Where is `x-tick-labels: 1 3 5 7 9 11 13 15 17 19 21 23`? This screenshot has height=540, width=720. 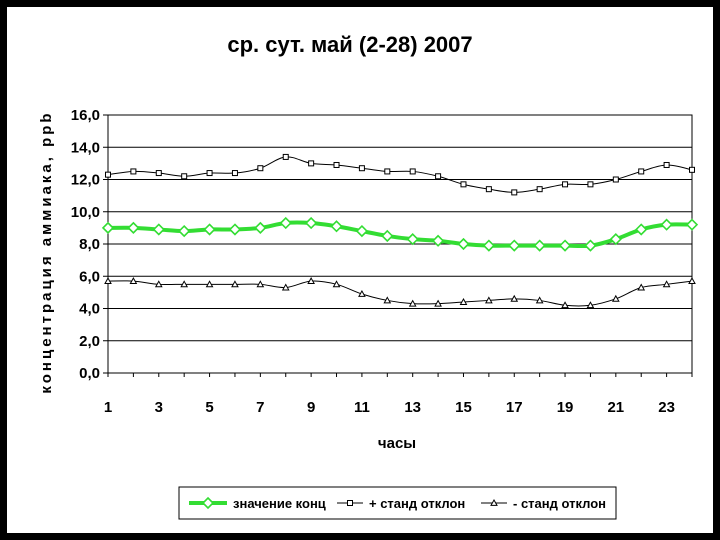 x-tick-labels: 1 3 5 7 9 11 13 15 17 19 21 23 is located at coordinates (389, 407).